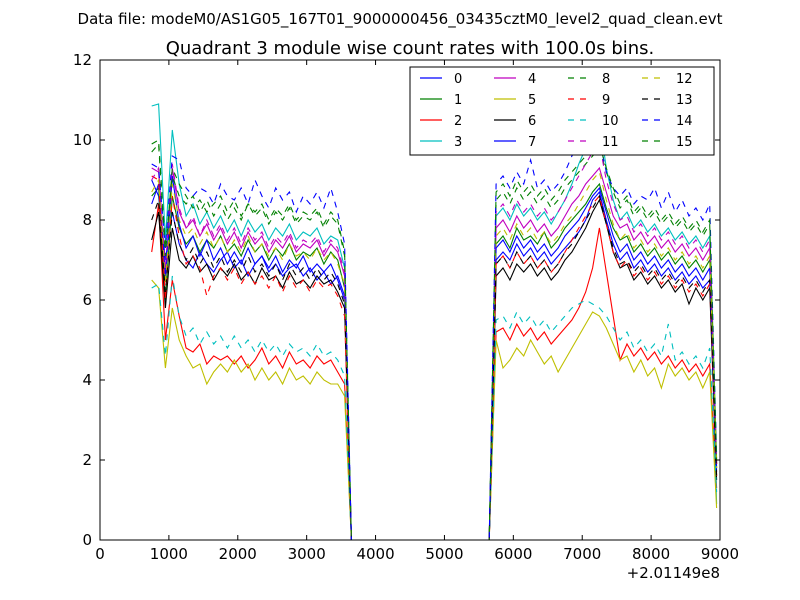 This screenshot has height=600, width=800. Describe the element at coordinates (684, 79) in the screenshot. I see `legend-label-12: 12` at that location.